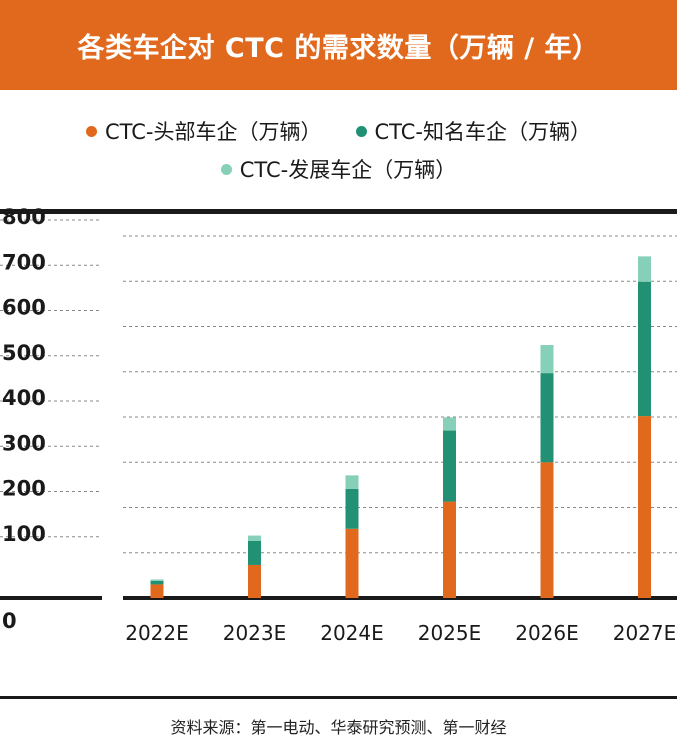 The image size is (677, 745). I want to click on legend-item-known: CTC-知名车企（万辆）, so click(473, 131).